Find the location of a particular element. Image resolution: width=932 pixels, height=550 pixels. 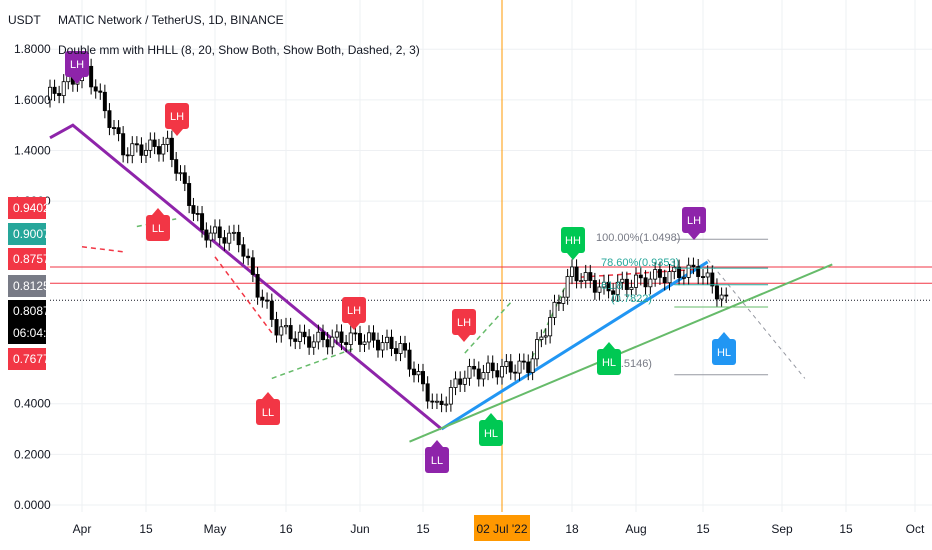

hhll-marker: HL is located at coordinates (609, 358).